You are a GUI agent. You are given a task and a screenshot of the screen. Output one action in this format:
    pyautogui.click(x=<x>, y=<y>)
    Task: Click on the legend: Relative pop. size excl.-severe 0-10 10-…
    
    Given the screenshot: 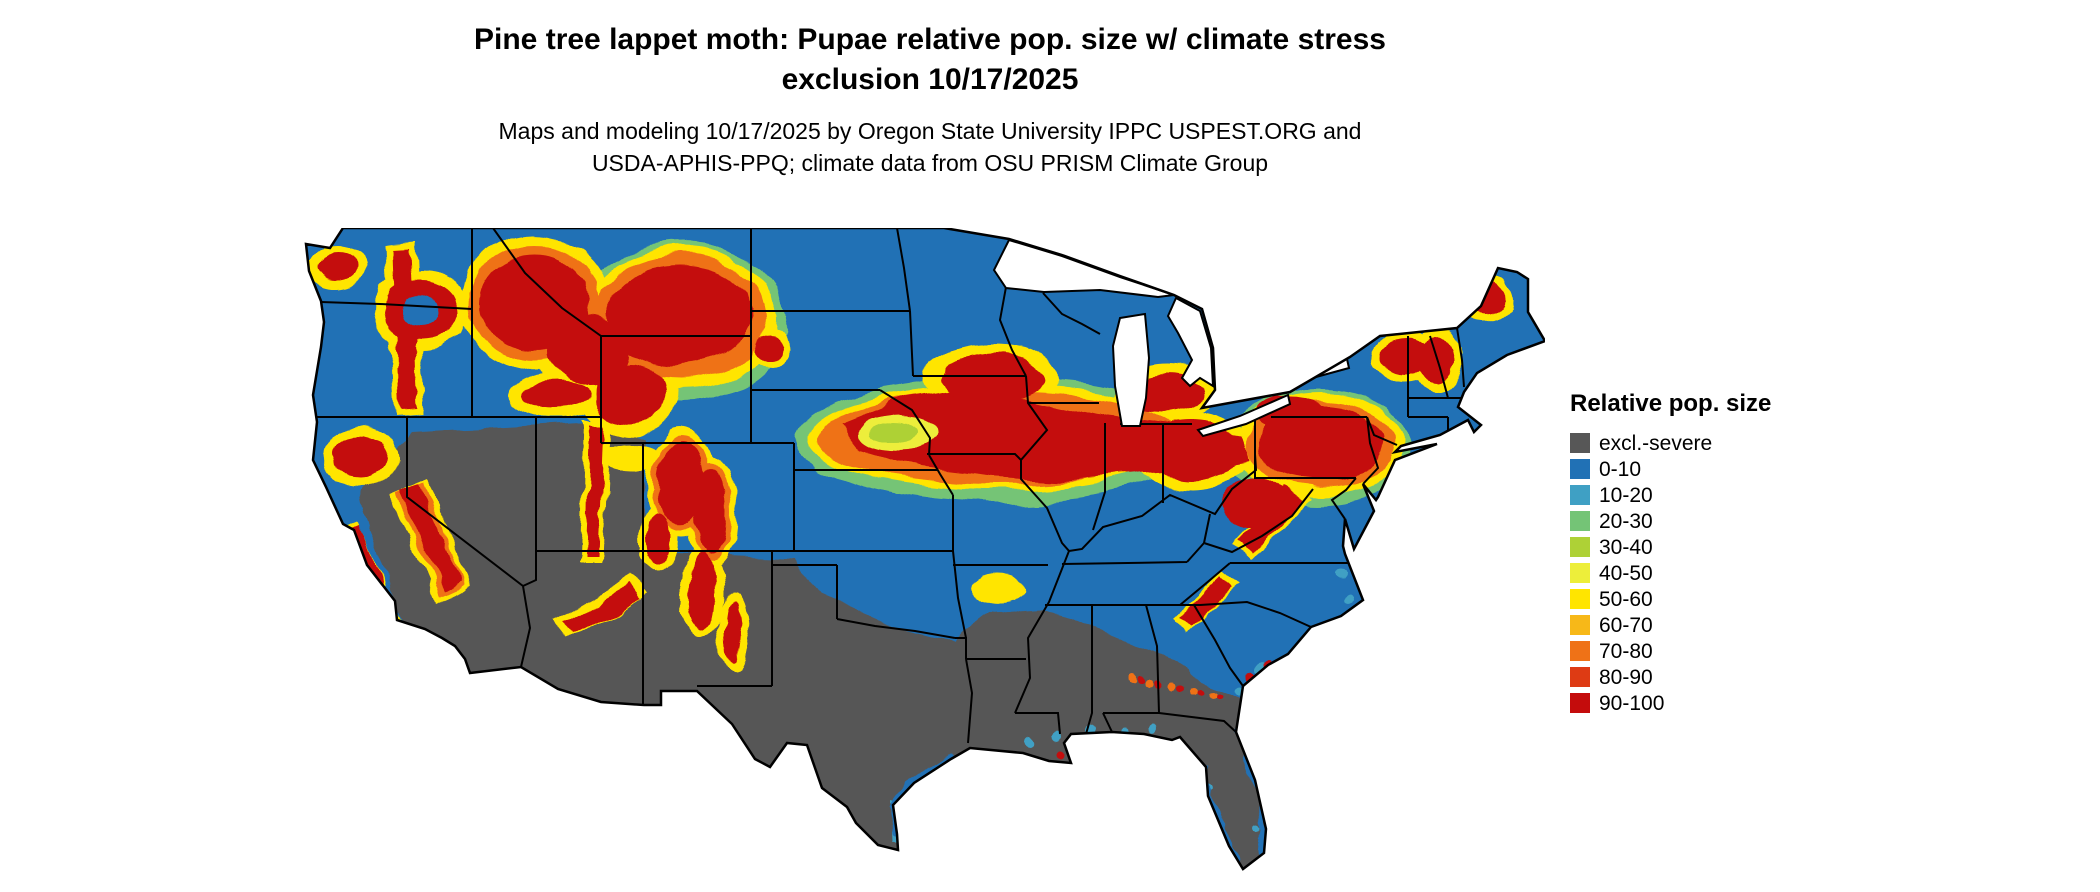 What is the action you would take?
    pyautogui.click(x=1670, y=553)
    